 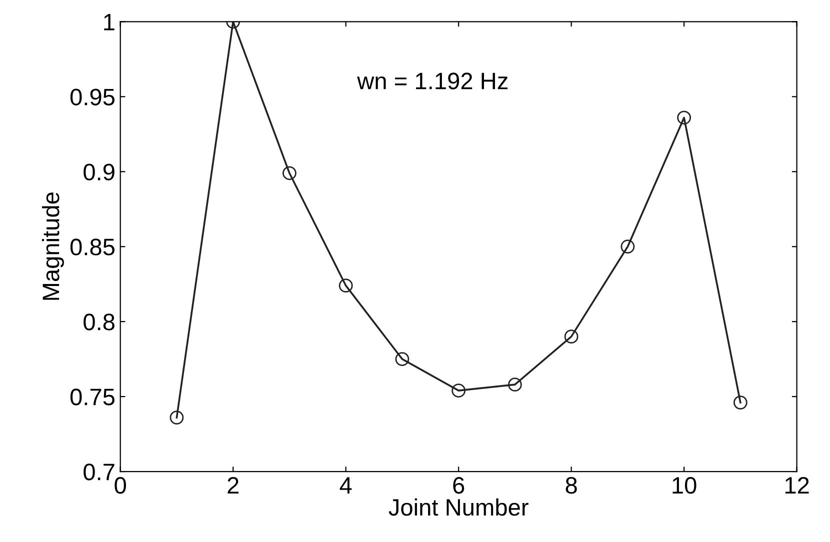 What do you see at coordinates (92, 97) in the screenshot?
I see `y-tick-label: 0.95` at bounding box center [92, 97].